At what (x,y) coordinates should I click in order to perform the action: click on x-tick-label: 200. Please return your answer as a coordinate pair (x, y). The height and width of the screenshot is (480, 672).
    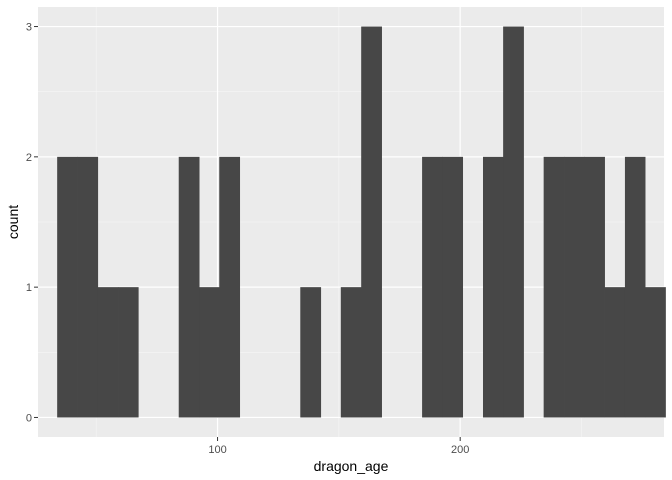
    Looking at the image, I should click on (460, 450).